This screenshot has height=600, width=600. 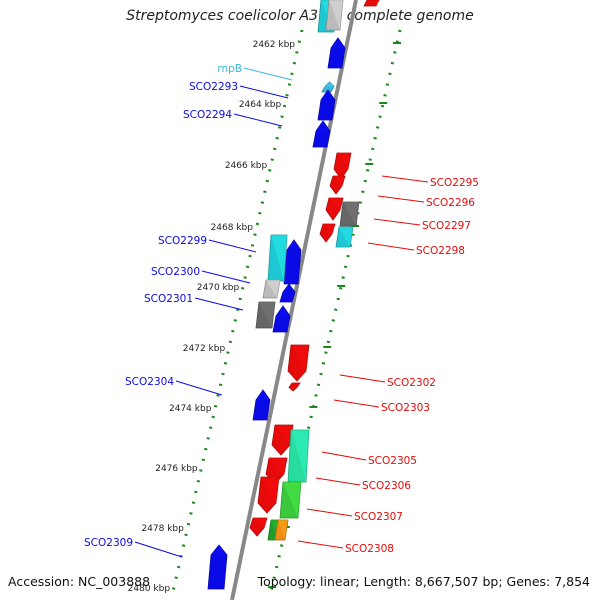 I want to click on accession-label: Accession: NC_003888, so click(x=79, y=581).